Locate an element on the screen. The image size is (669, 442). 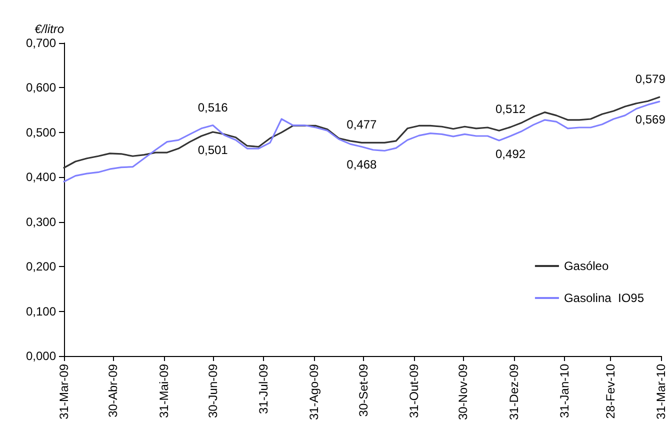
data-label: 0,468 is located at coordinates (362, 165).